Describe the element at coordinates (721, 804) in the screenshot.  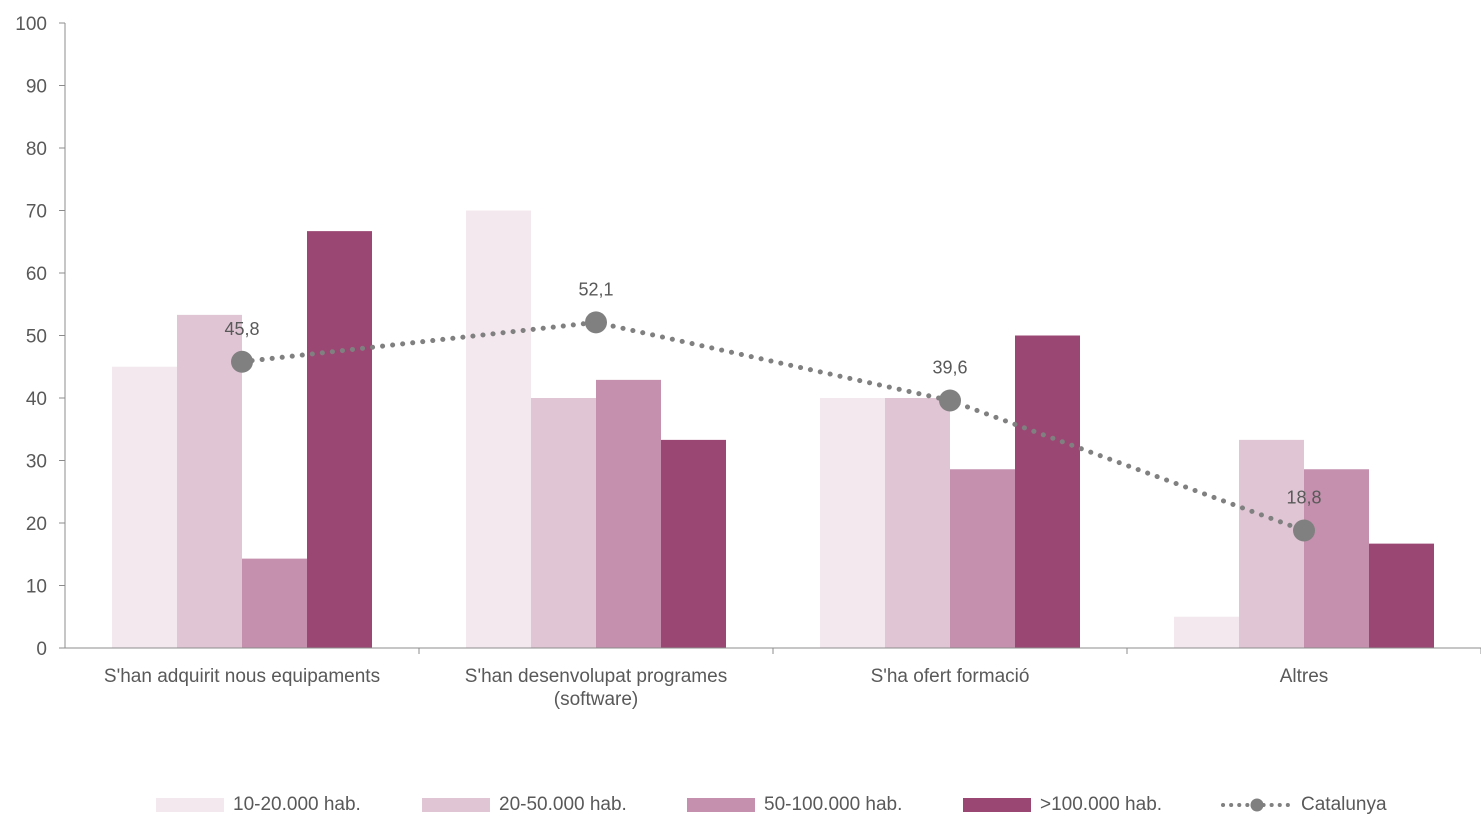
I see `legend-swatch-50-100k` at that location.